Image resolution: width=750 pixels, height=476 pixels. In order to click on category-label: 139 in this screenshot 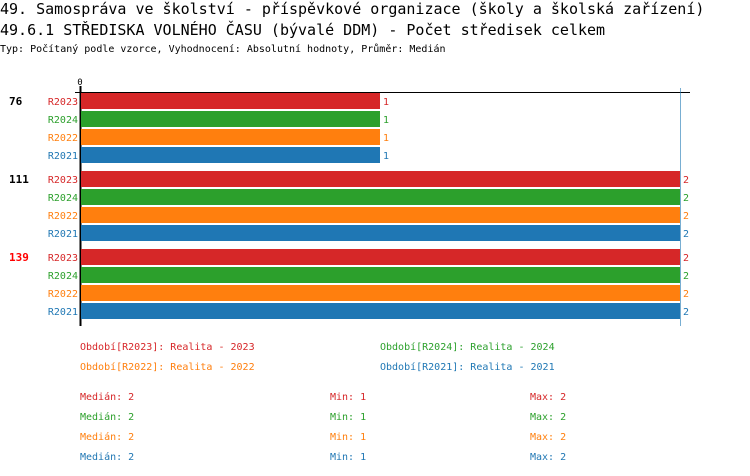, I will do `click(19, 257)`.